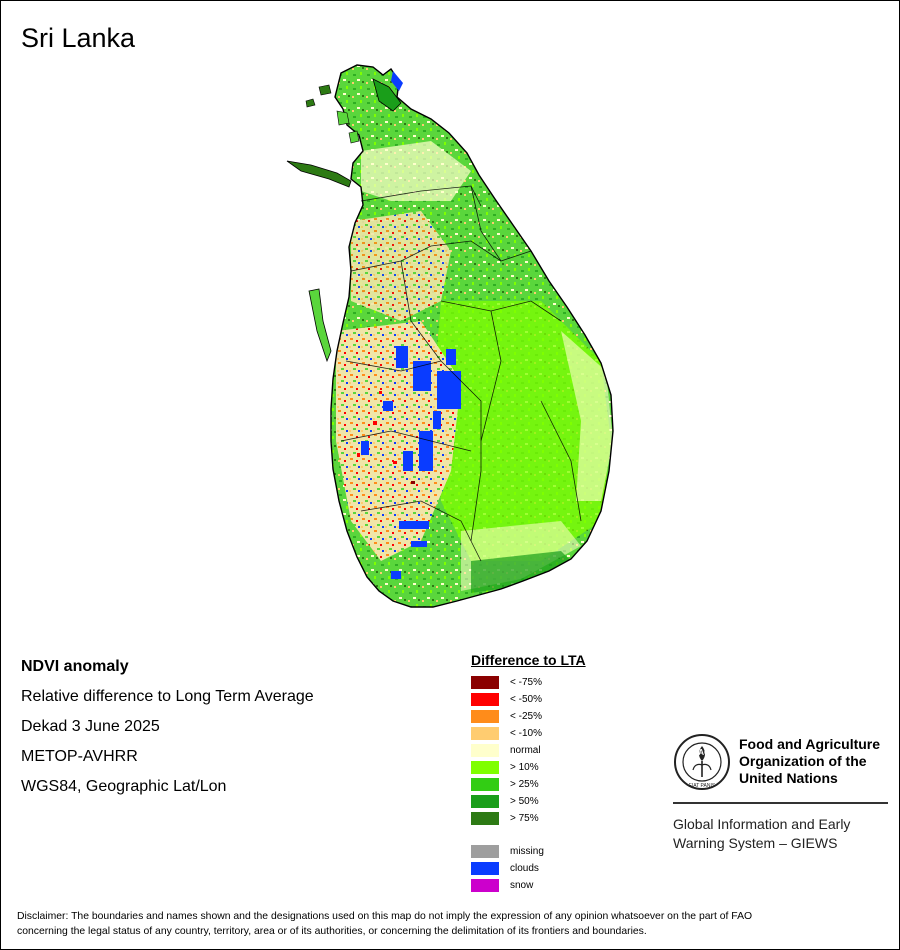 This screenshot has height=950, width=900. I want to click on legend-label: normal, so click(525, 750).